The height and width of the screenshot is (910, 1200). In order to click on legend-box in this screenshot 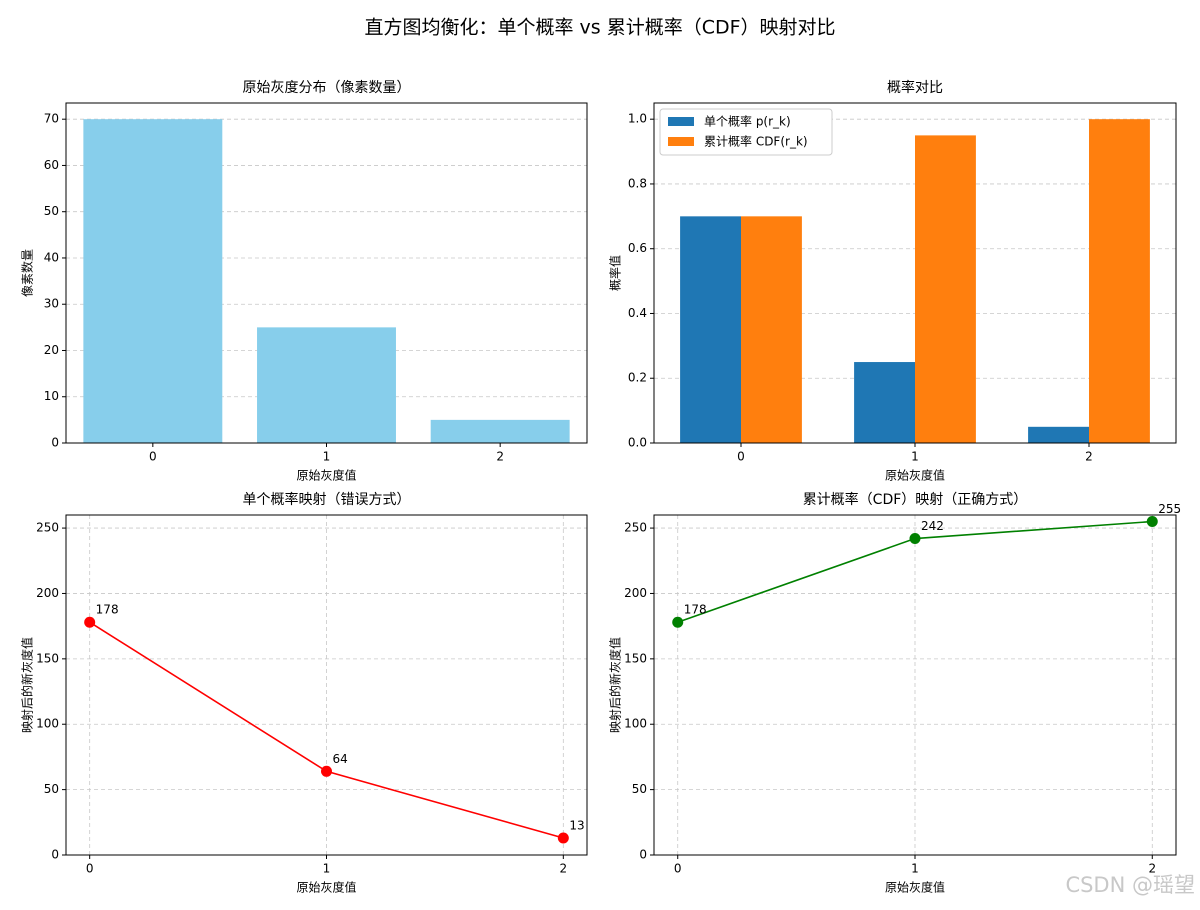, I will do `click(746, 132)`.